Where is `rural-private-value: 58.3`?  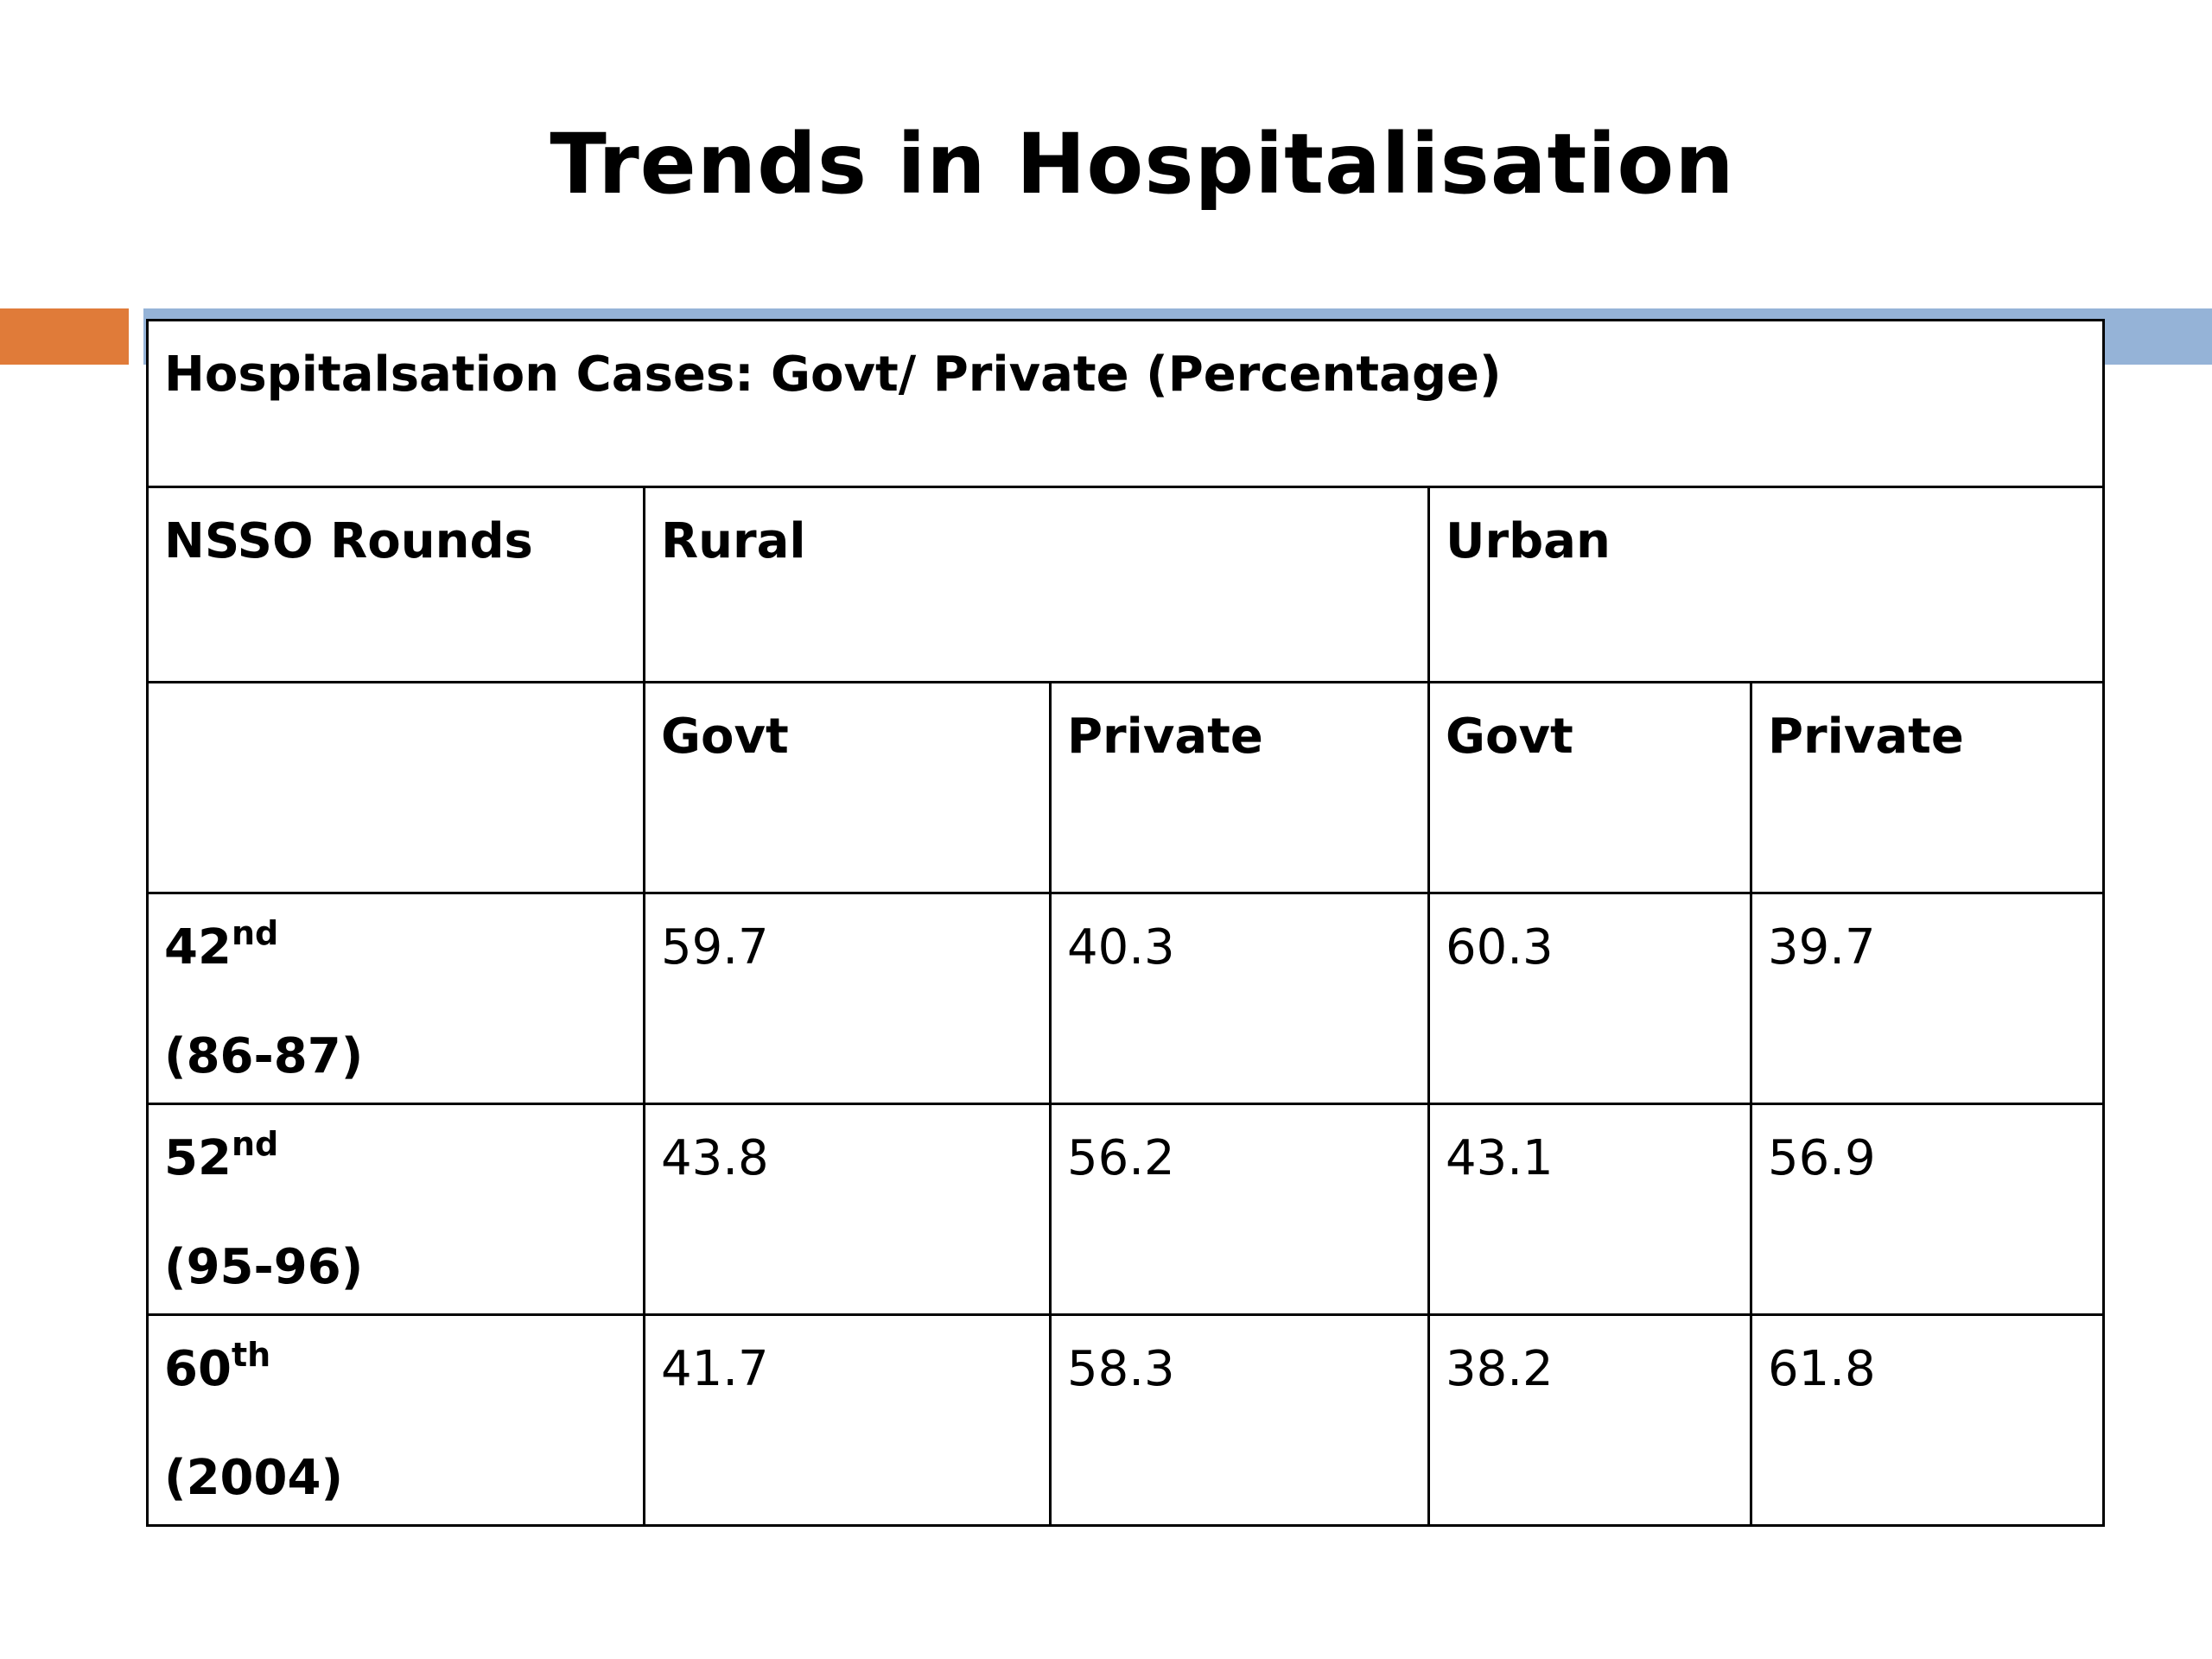
rural-private-value: 58.3 is located at coordinates (1239, 1420).